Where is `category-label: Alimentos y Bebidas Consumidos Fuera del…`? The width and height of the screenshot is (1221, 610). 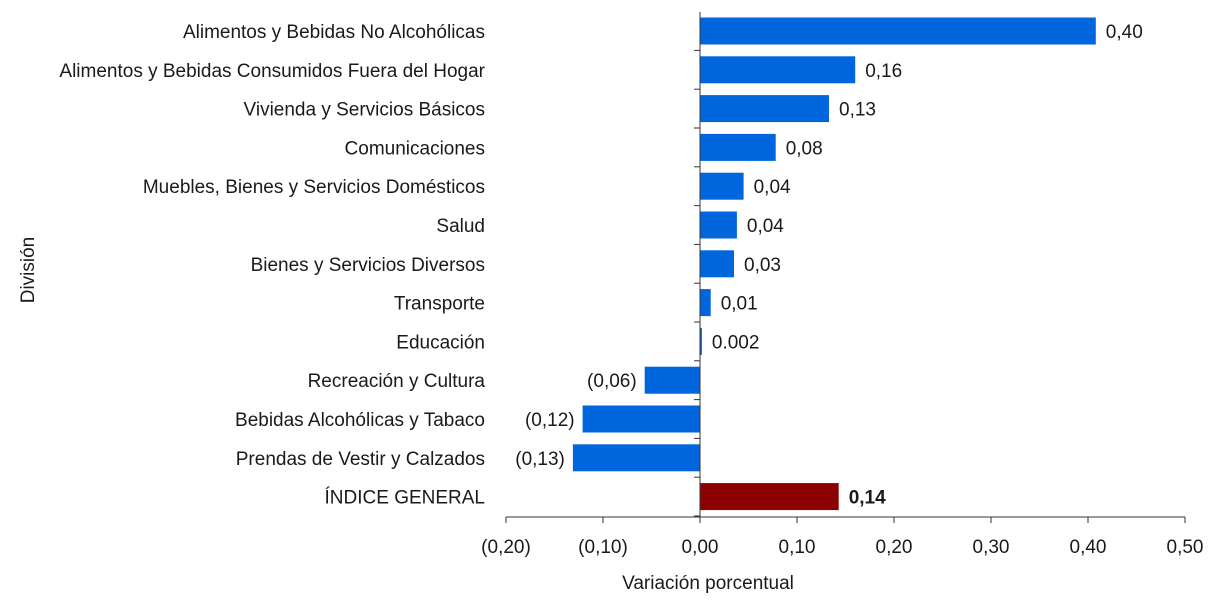 category-label: Alimentos y Bebidas Consumidos Fuera del… is located at coordinates (272, 71).